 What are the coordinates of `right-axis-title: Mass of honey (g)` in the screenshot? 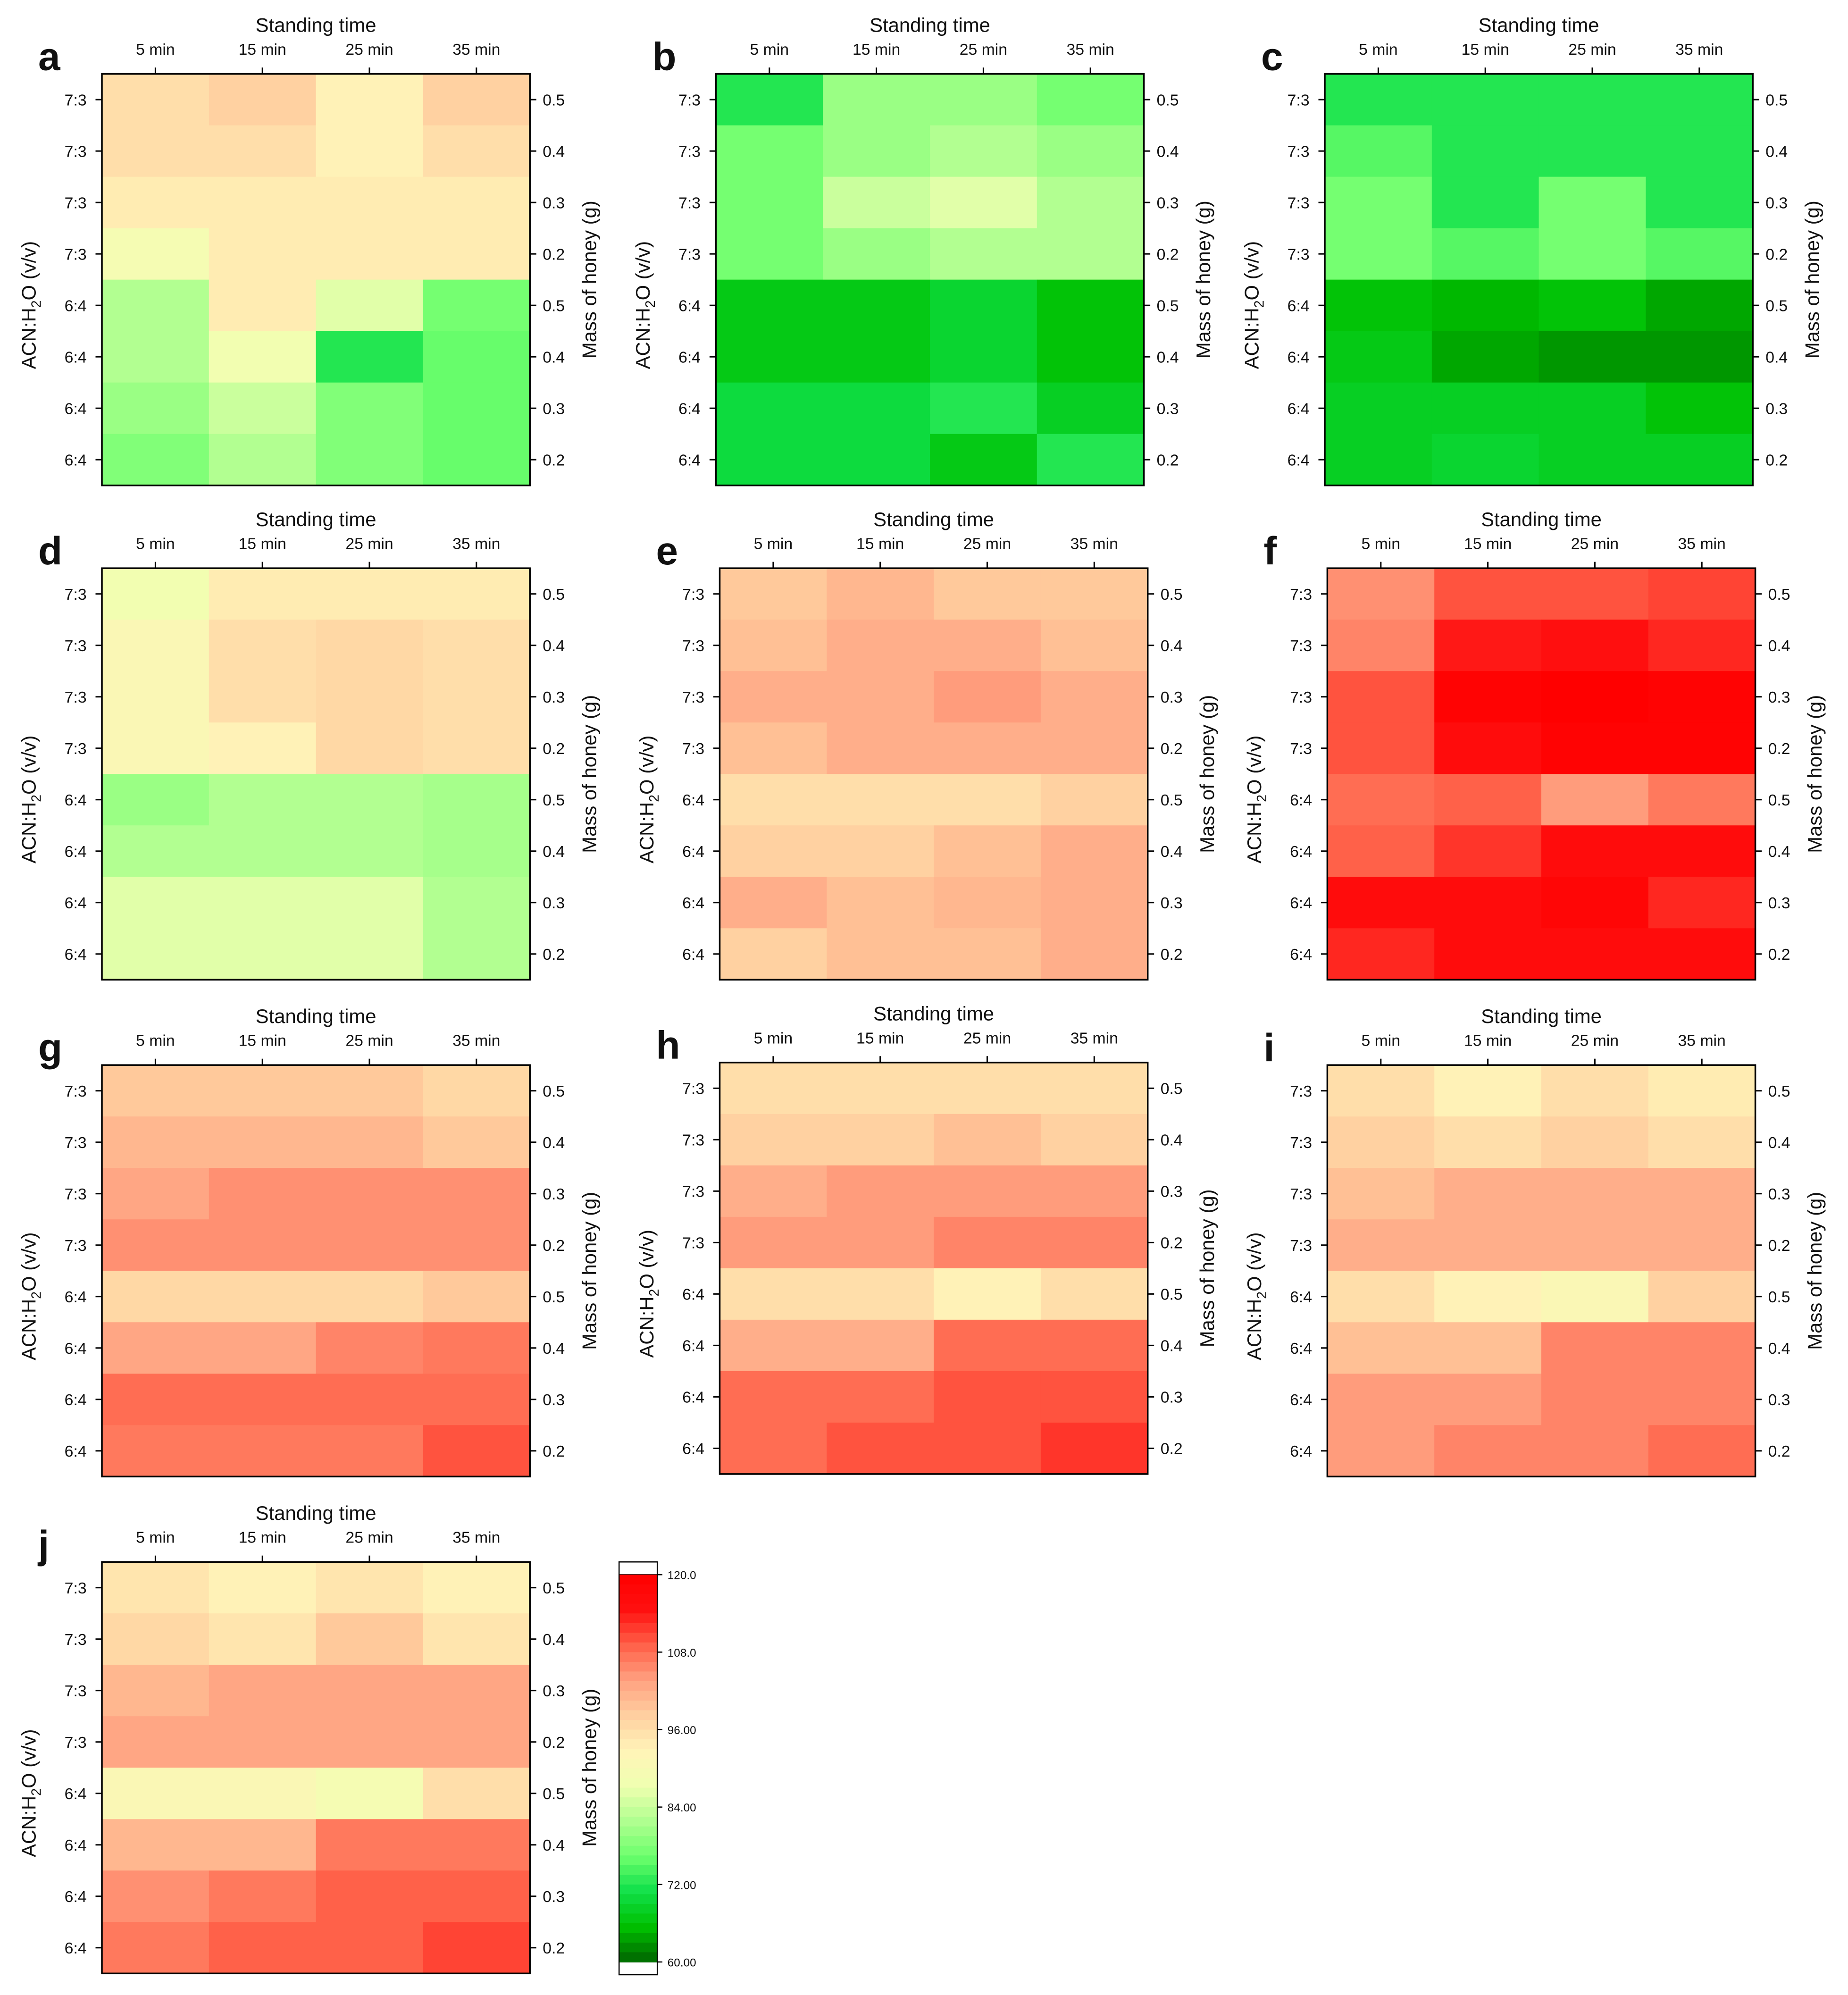 It's located at (589, 280).